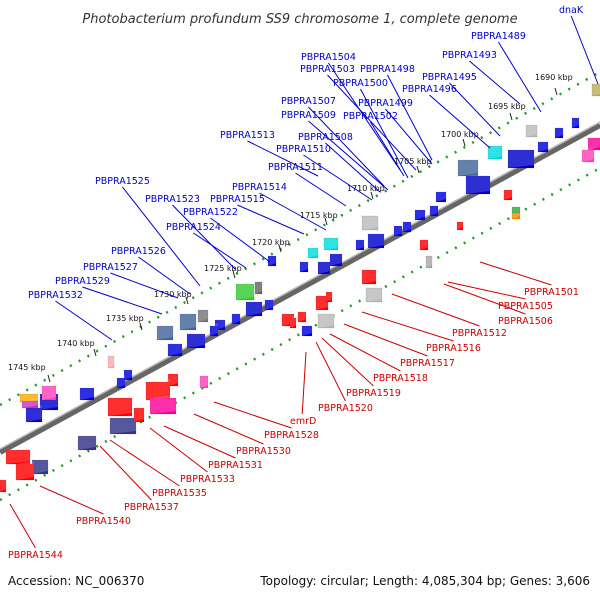 The height and width of the screenshot is (600, 600). Describe the element at coordinates (460, 134) in the screenshot. I see `scale-tick-label: 1700 kbp` at that location.